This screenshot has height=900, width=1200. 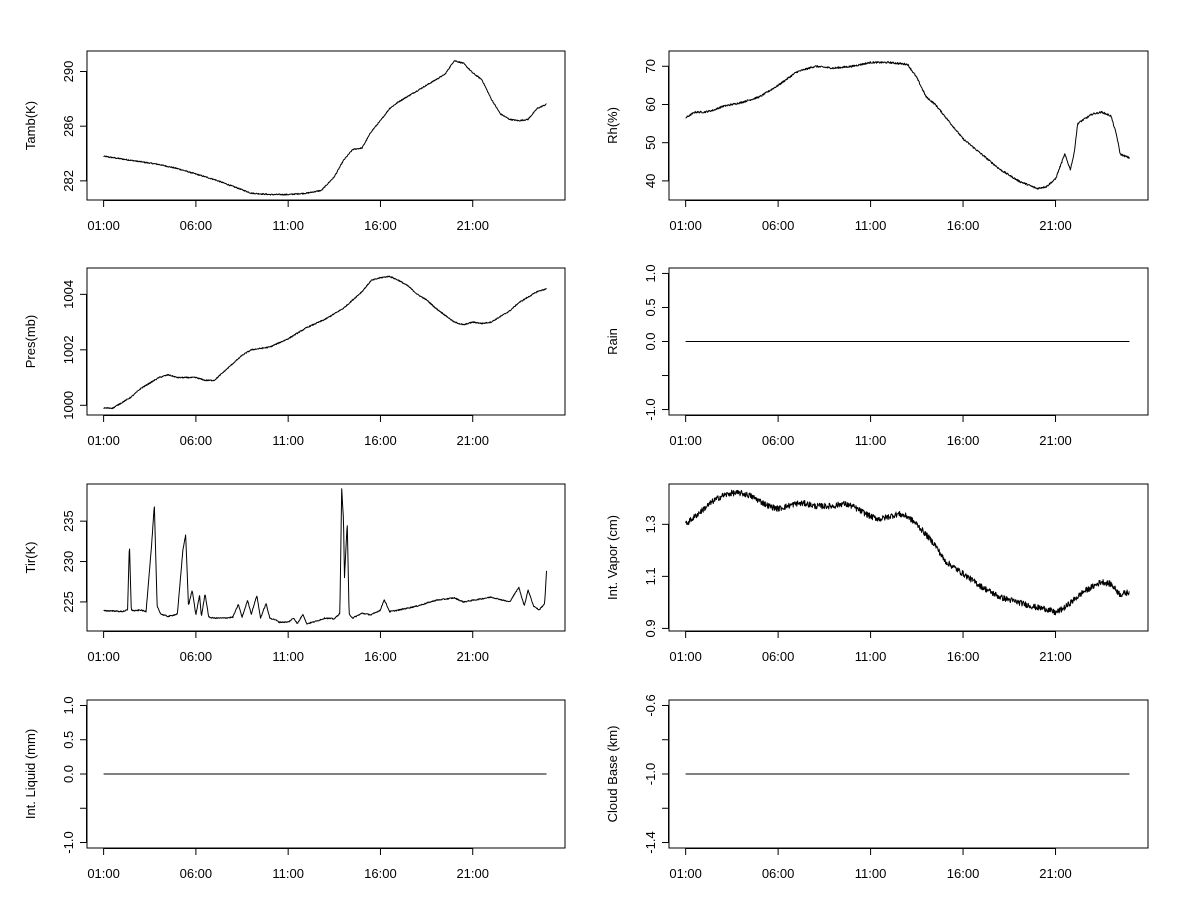 I want to click on y-tick-label: 290, so click(x=68, y=72).